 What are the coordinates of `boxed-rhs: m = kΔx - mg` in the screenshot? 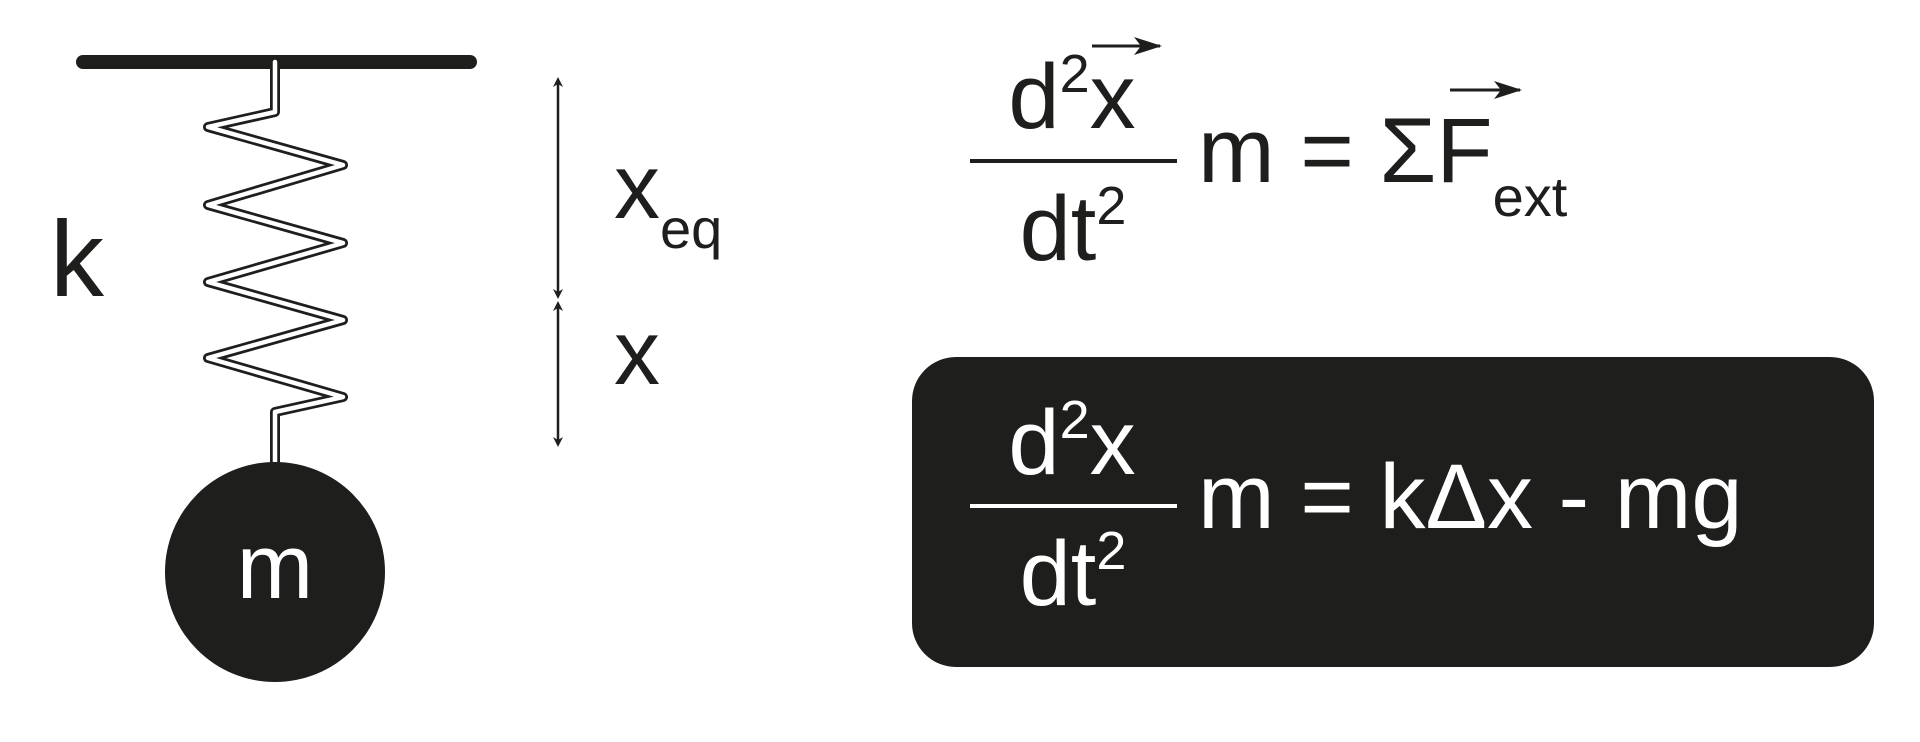 It's located at (1470, 497).